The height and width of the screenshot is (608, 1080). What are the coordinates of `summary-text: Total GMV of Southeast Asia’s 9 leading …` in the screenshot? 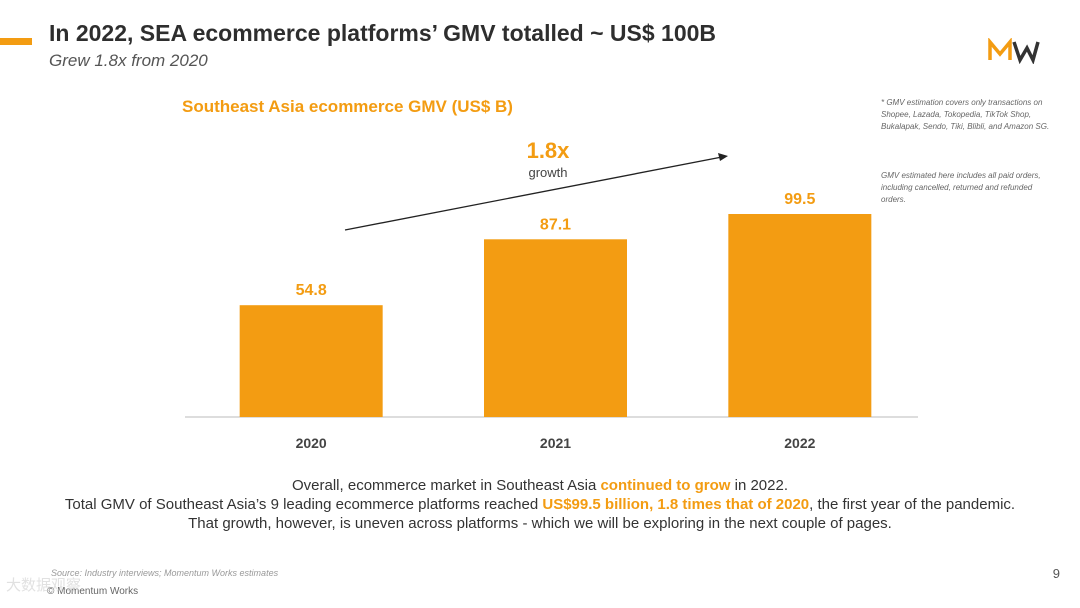 It's located at (303, 504).